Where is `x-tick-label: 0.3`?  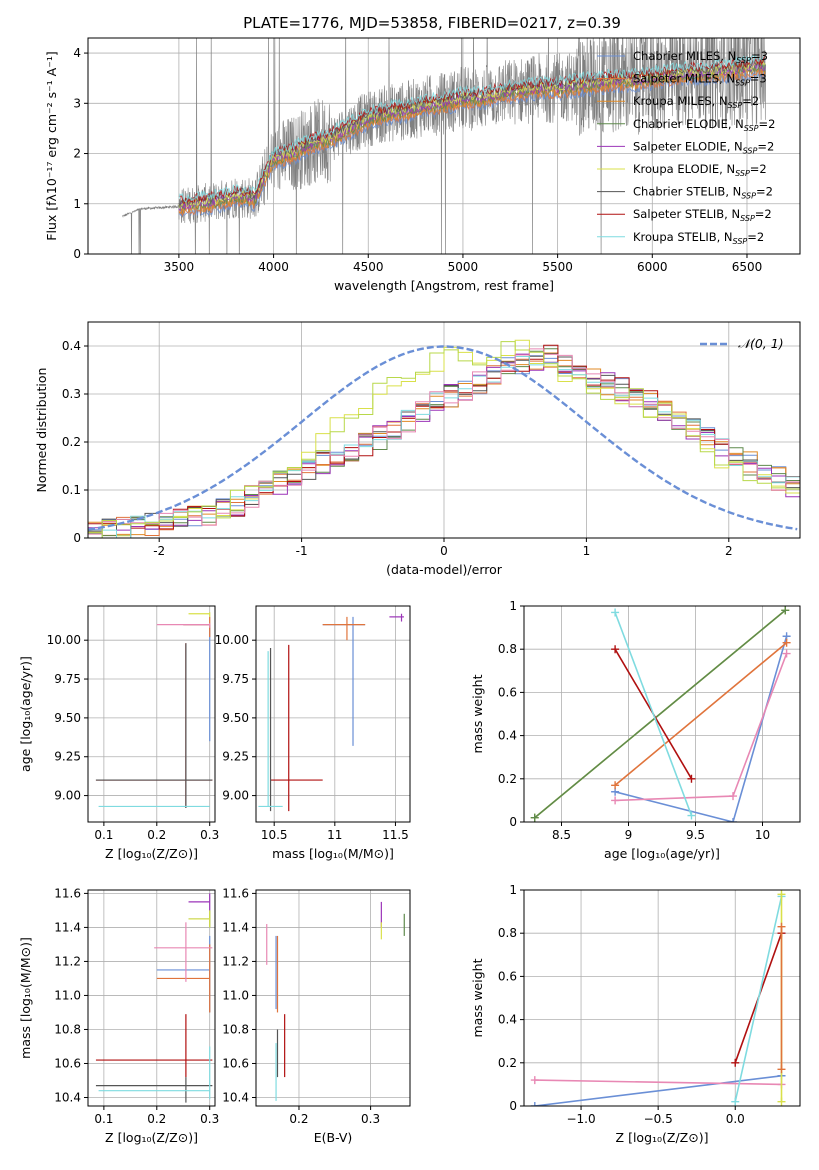
x-tick-label: 0.3 is located at coordinates (209, 1119).